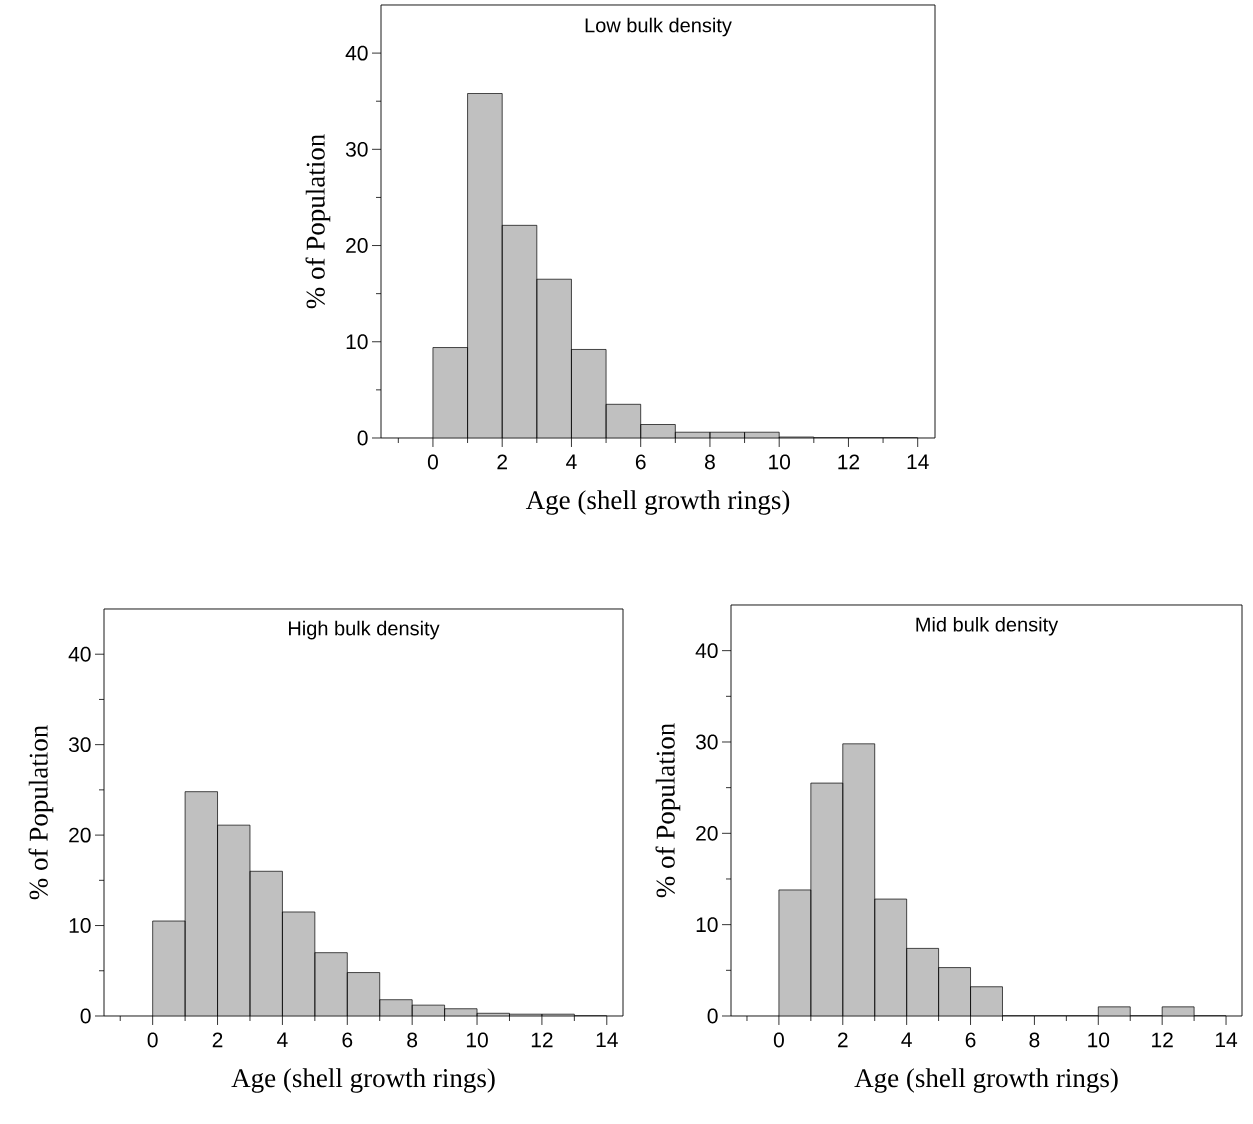 The height and width of the screenshot is (1124, 1253). What do you see at coordinates (987, 626) in the screenshot?
I see `text: Mid bulk density` at bounding box center [987, 626].